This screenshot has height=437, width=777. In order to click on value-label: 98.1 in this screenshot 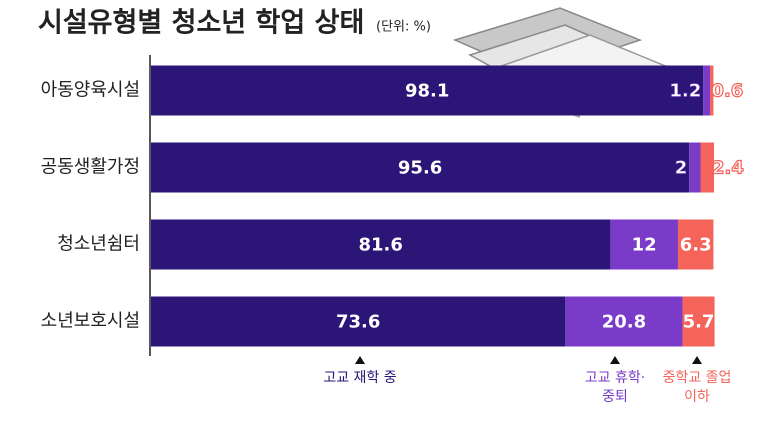, I will do `click(427, 91)`.